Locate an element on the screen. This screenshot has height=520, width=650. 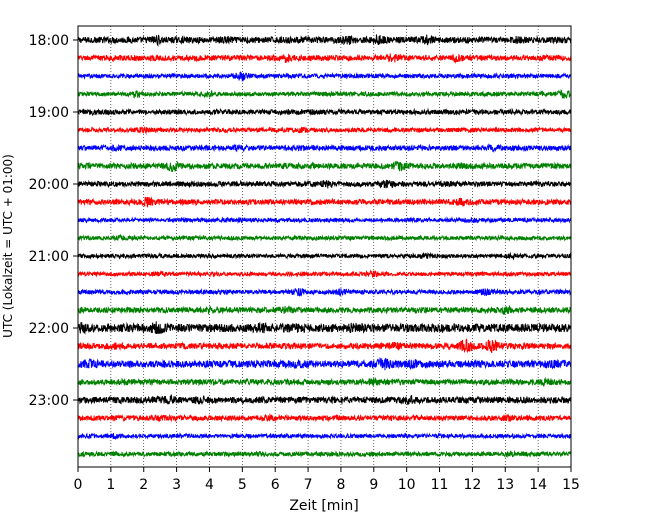
trace-2045 is located at coordinates (324, 237).